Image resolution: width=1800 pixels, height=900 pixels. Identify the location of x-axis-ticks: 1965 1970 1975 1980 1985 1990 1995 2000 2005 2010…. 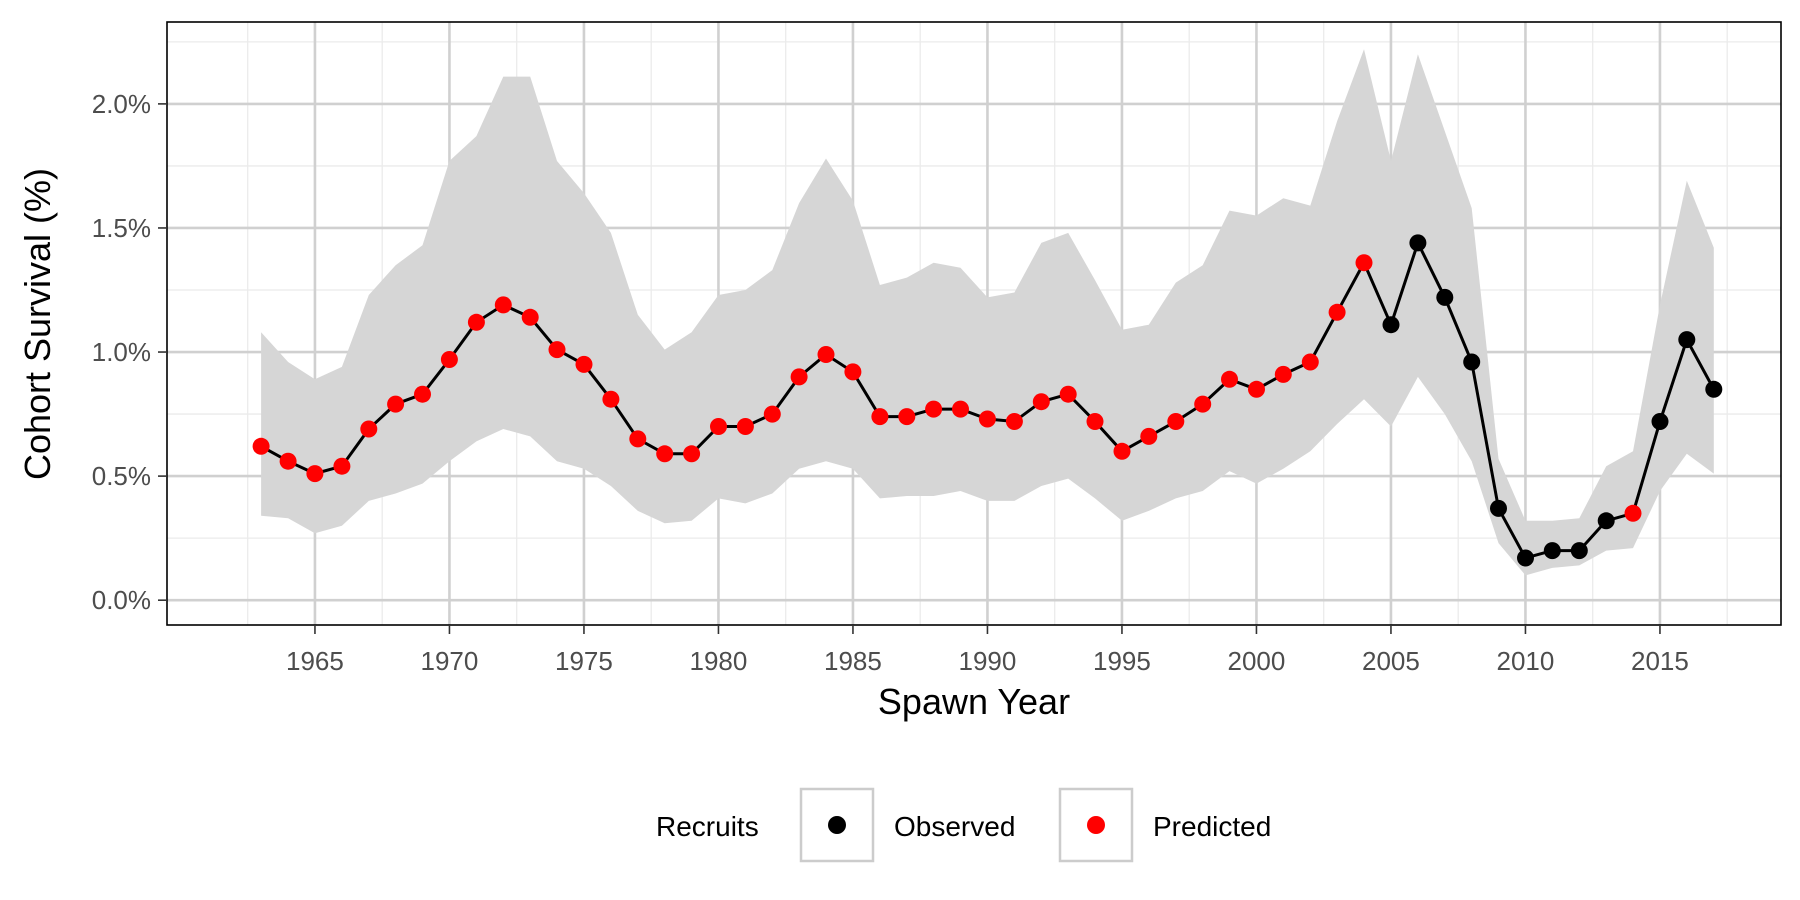
(987, 650).